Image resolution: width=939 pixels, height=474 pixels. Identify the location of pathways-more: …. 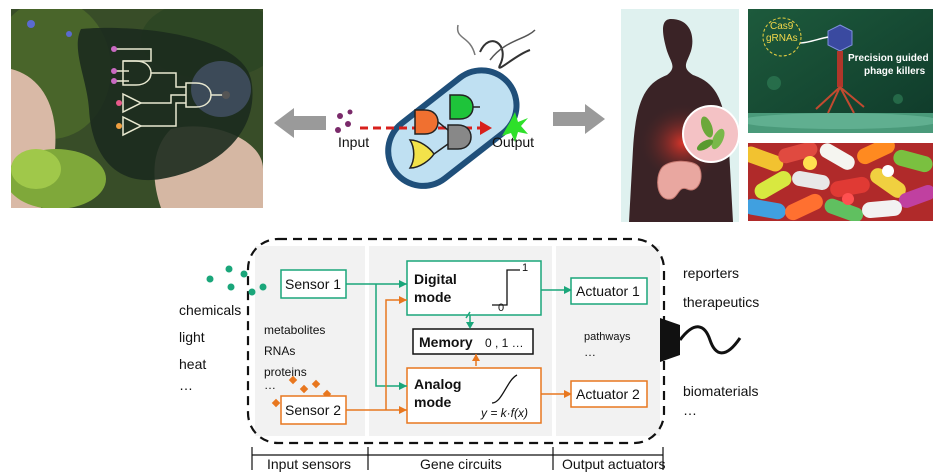
(590, 352).